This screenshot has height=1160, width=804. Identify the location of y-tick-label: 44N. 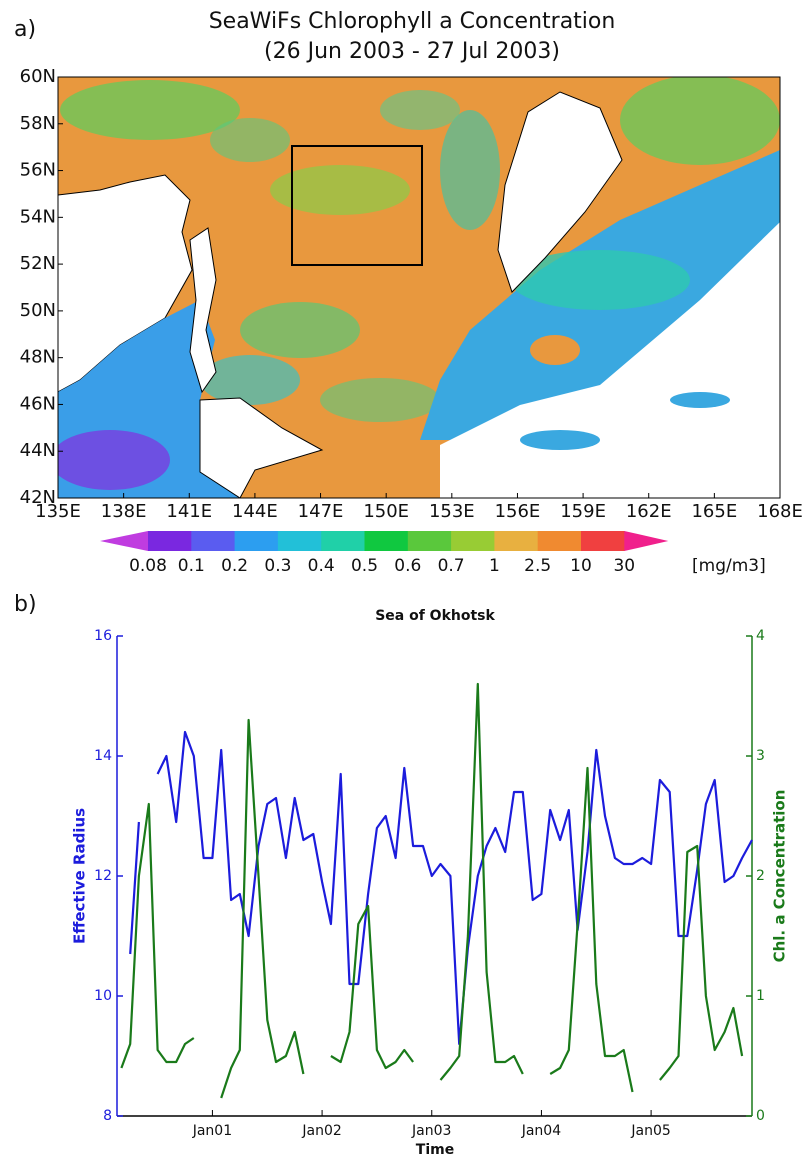
(38, 450).